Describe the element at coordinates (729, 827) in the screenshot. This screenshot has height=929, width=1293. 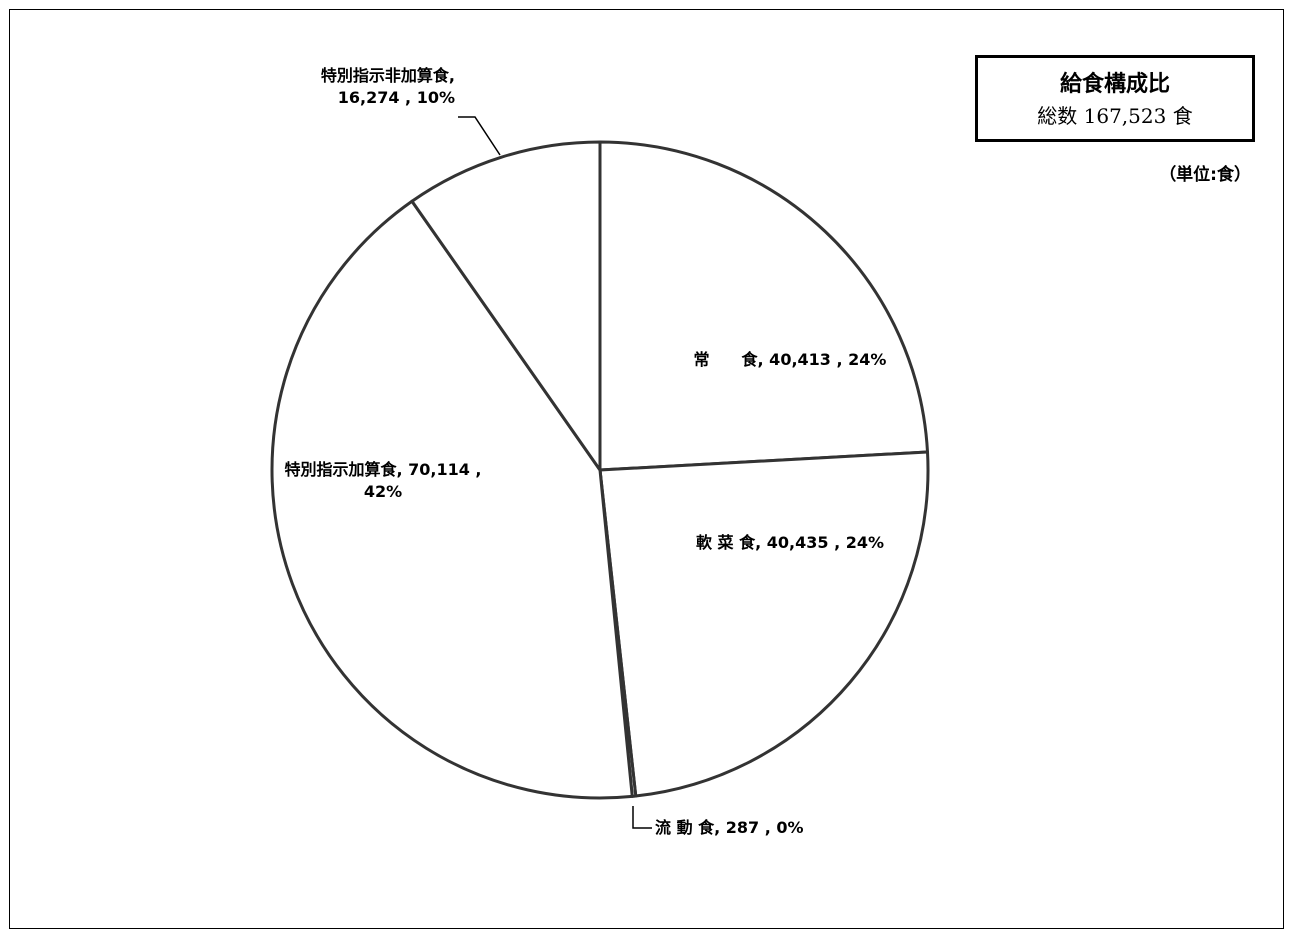
I see `slice-label: 流 動 食, 287 , 0%` at that location.